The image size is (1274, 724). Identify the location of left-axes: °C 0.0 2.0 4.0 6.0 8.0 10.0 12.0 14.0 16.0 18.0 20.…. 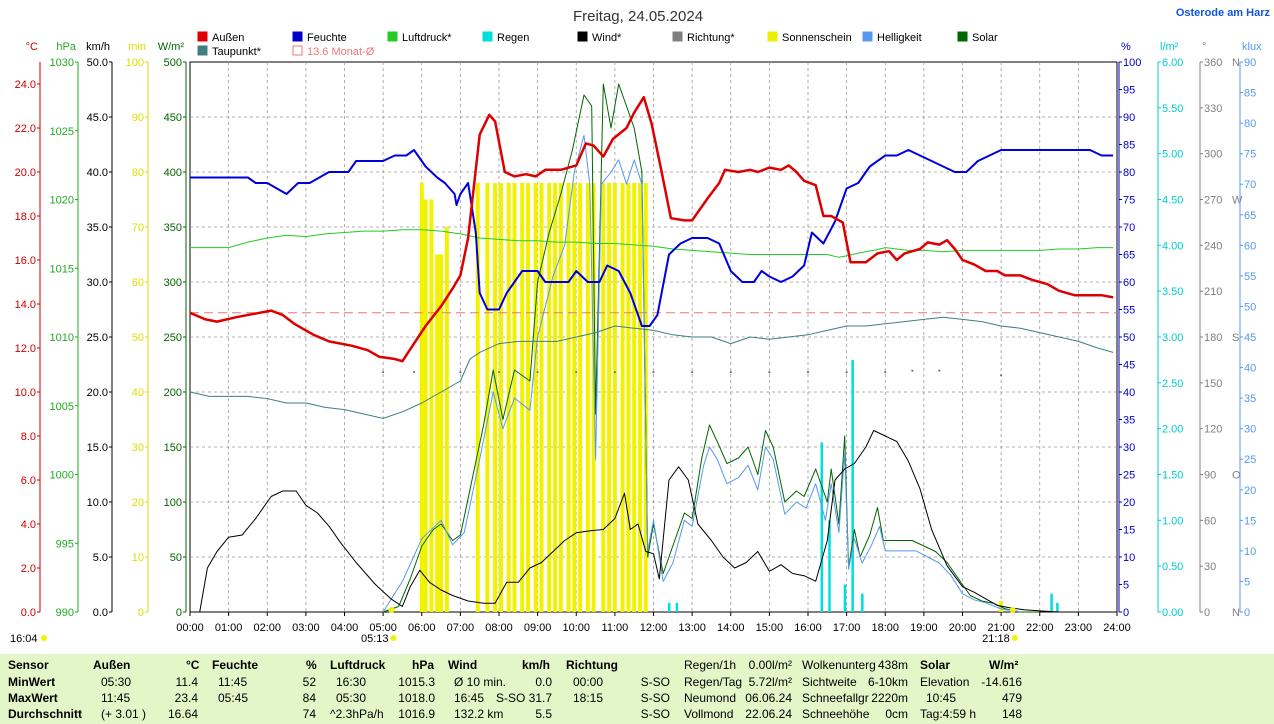
(101, 330).